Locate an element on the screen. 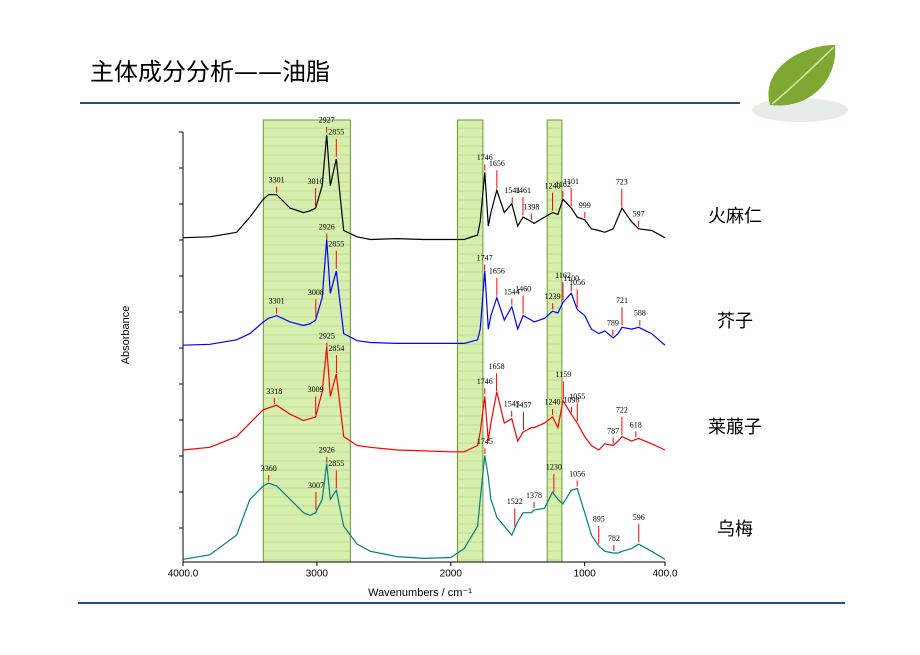  peak-label: 1398 is located at coordinates (531, 206).